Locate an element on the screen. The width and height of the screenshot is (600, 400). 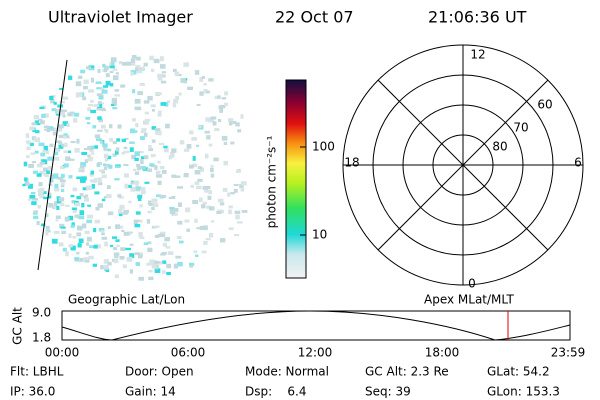
colorbar is located at coordinates (296, 179).